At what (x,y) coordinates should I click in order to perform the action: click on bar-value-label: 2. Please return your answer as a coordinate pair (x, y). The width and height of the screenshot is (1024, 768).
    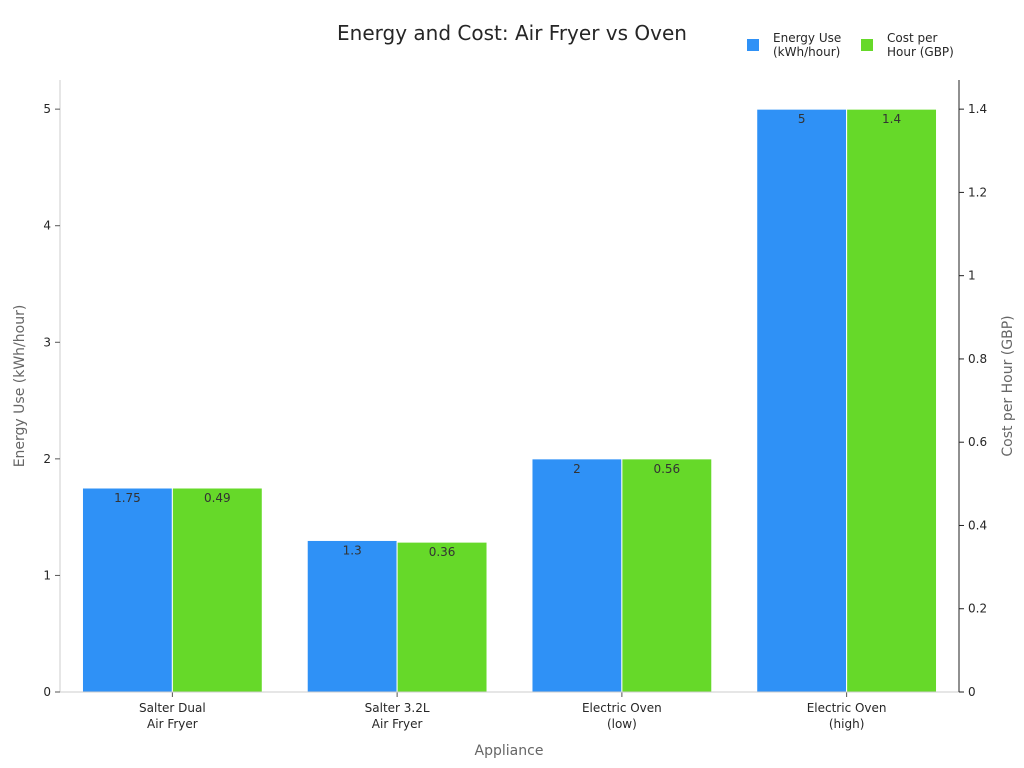
    Looking at the image, I should click on (577, 469).